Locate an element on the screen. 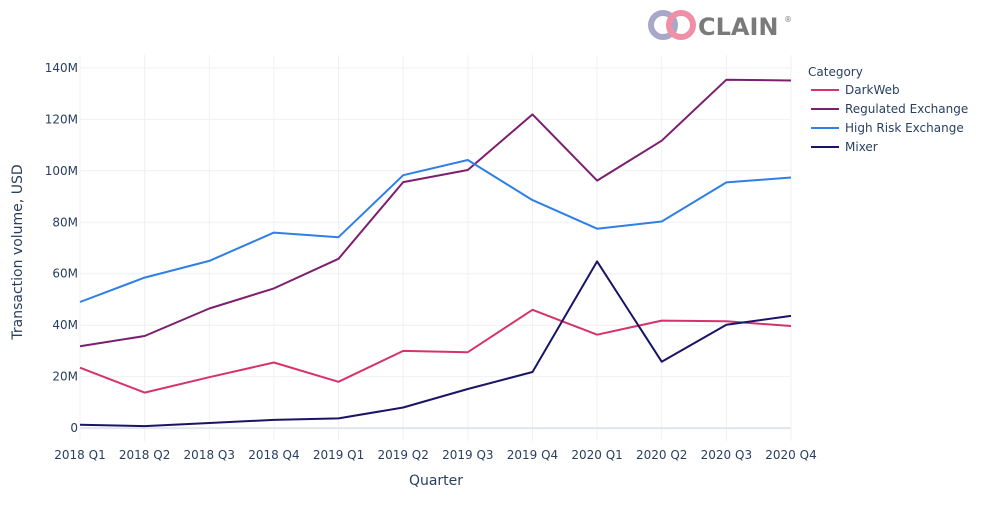  logo-ring-right-icon is located at coordinates (681, 25).